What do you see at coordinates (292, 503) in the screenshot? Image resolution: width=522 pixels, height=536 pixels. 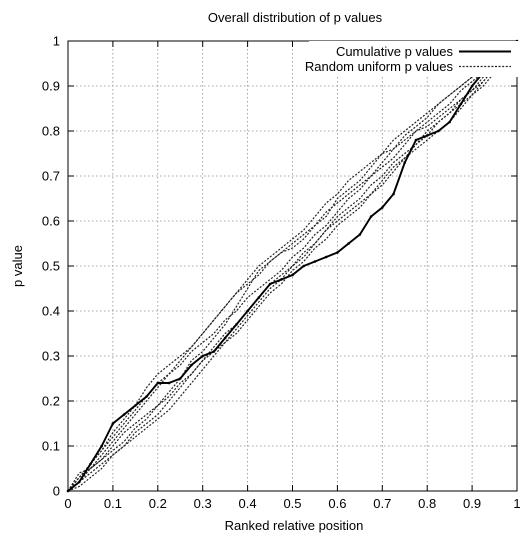 I see `x-tick-label: 0.5` at bounding box center [292, 503].